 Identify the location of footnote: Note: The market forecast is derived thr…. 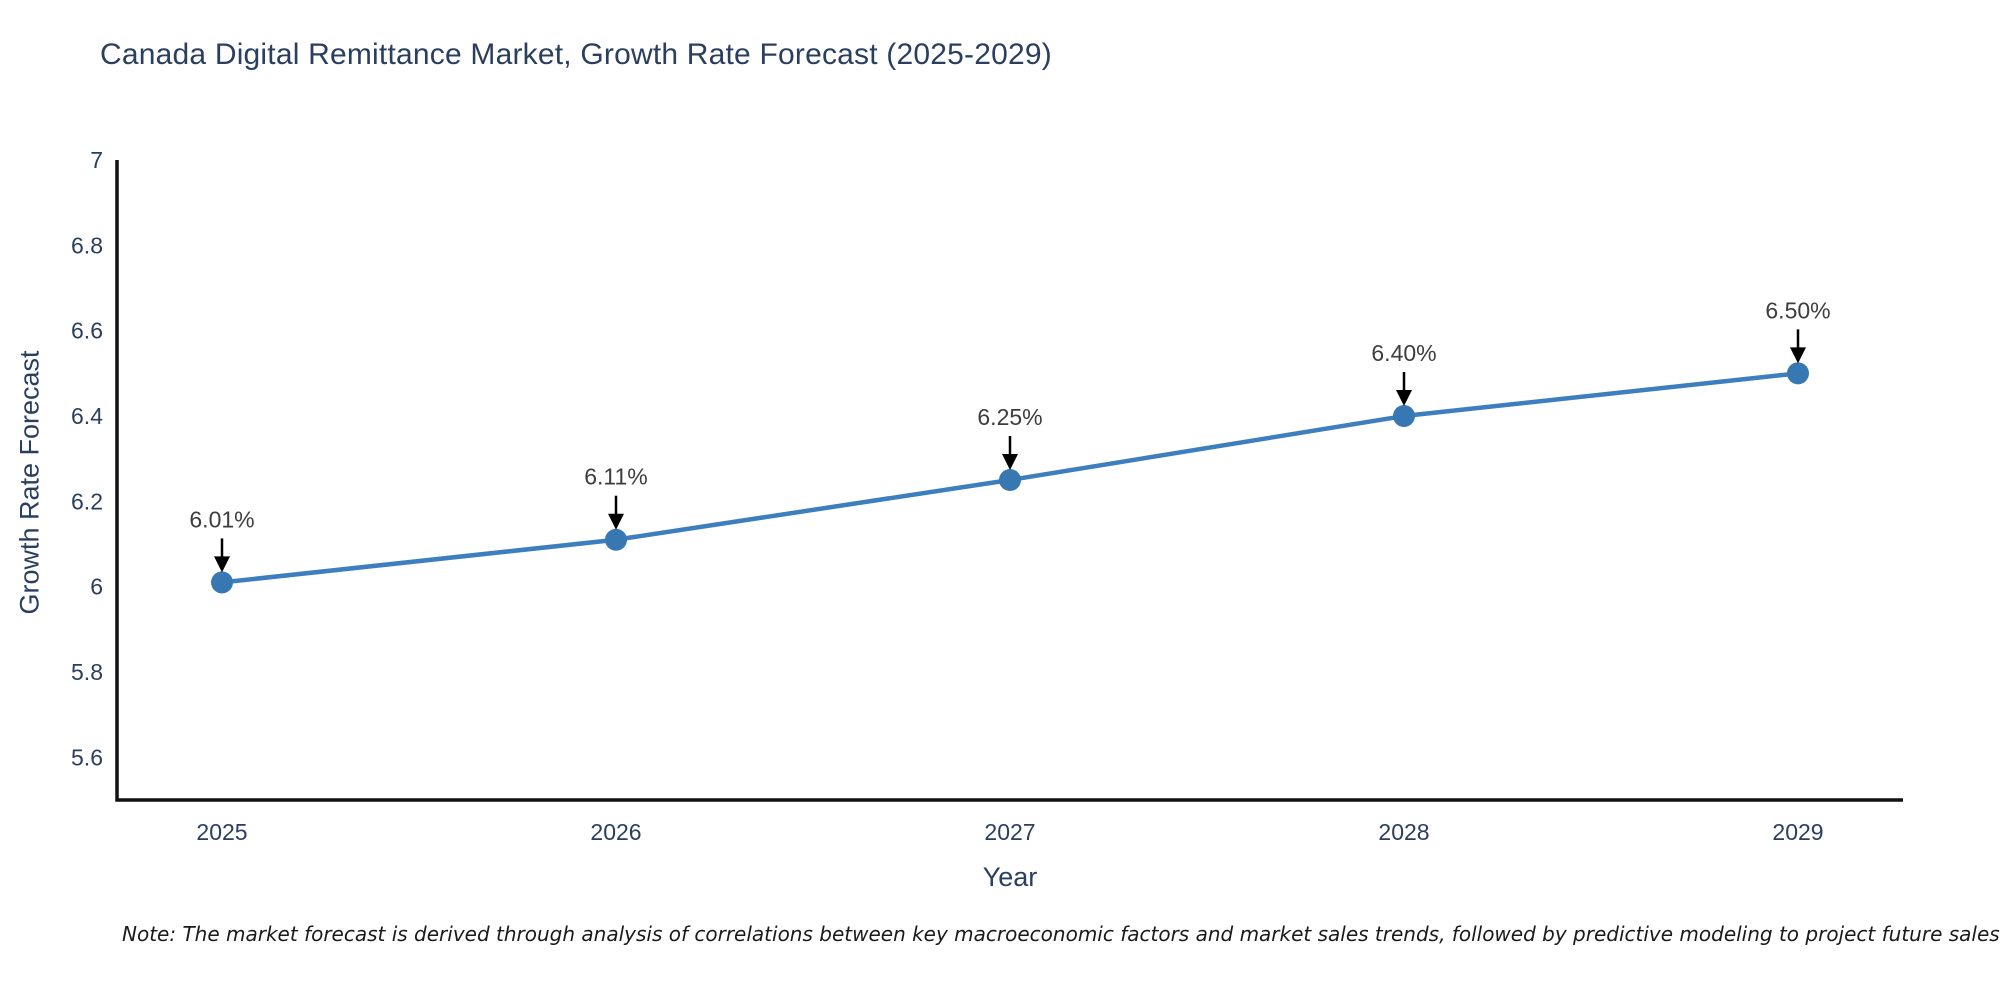
(1061, 934).